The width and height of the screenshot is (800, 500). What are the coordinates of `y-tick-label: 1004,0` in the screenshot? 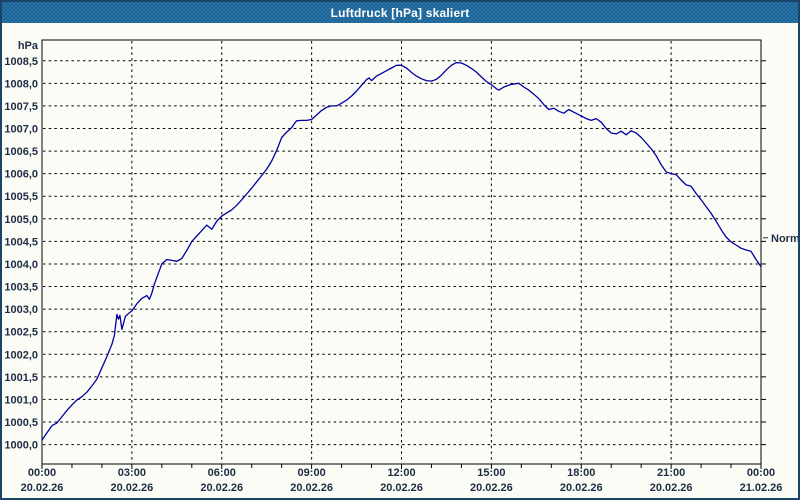 It's located at (21, 265).